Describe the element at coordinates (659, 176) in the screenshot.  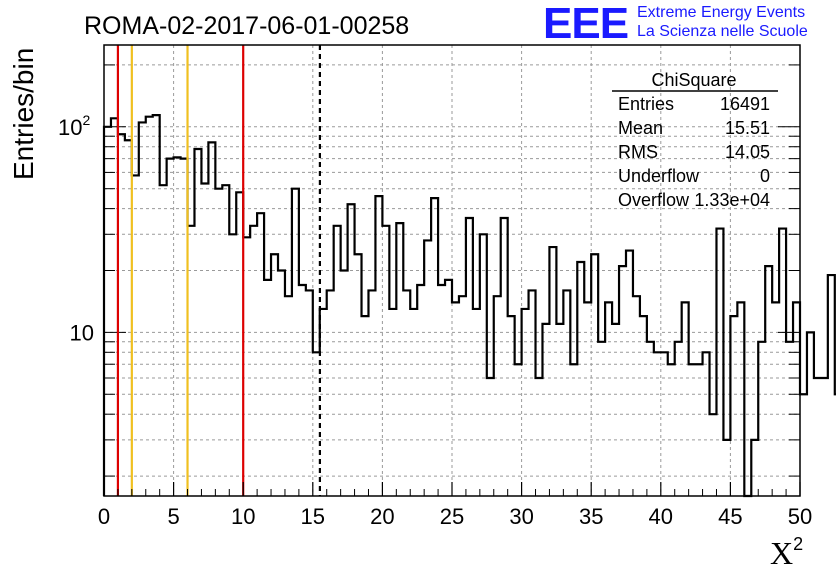
I see `stats-label: Underflow` at that location.